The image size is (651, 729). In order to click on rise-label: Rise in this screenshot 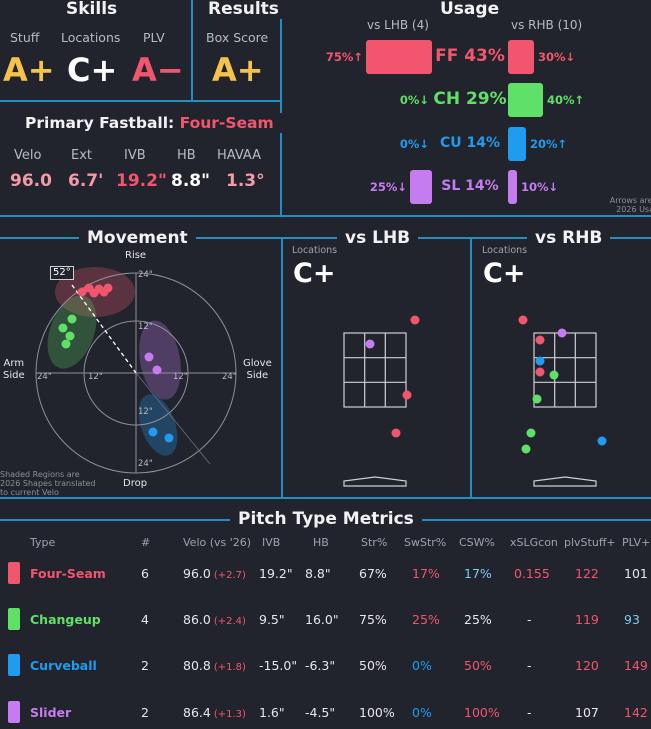, I will do `click(136, 255)`.